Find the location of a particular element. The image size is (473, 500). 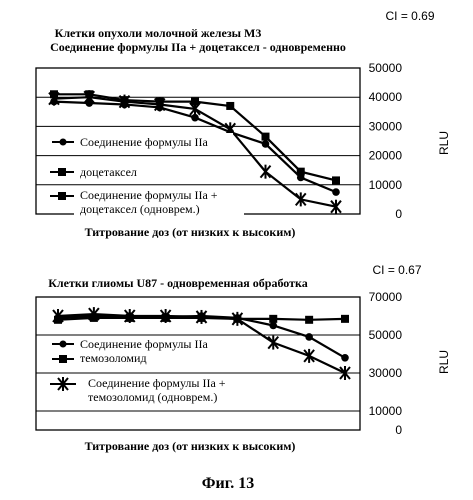

chart-2-x-axis-label: Титрование доз (от низких к высоким) is located at coordinates (190, 446).